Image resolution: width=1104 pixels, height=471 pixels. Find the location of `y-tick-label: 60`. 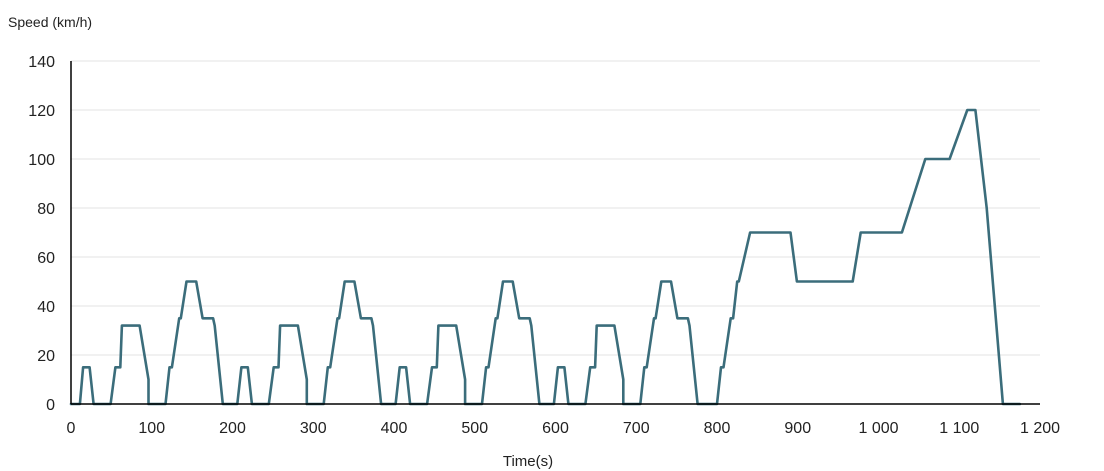

y-tick-label: 60 is located at coordinates (46, 258).